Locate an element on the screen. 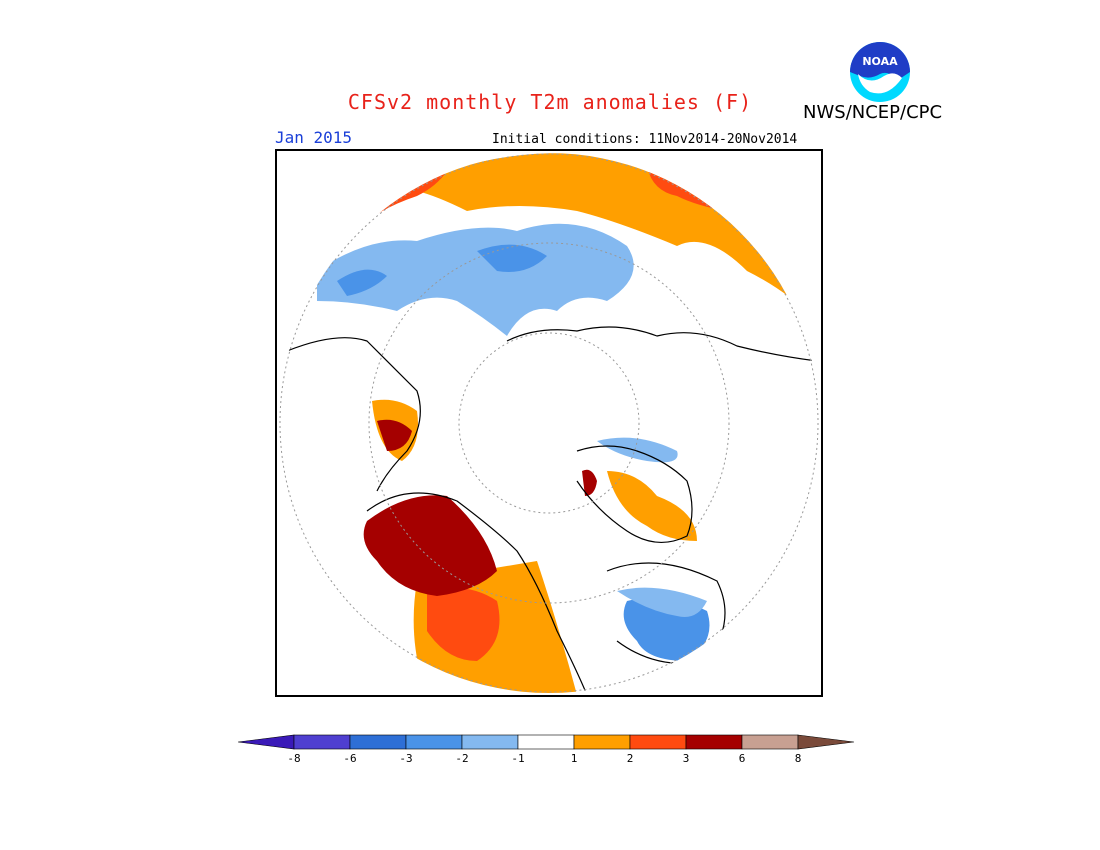 The width and height of the screenshot is (1100, 850). anomaly-red-greenland is located at coordinates (589, 482).